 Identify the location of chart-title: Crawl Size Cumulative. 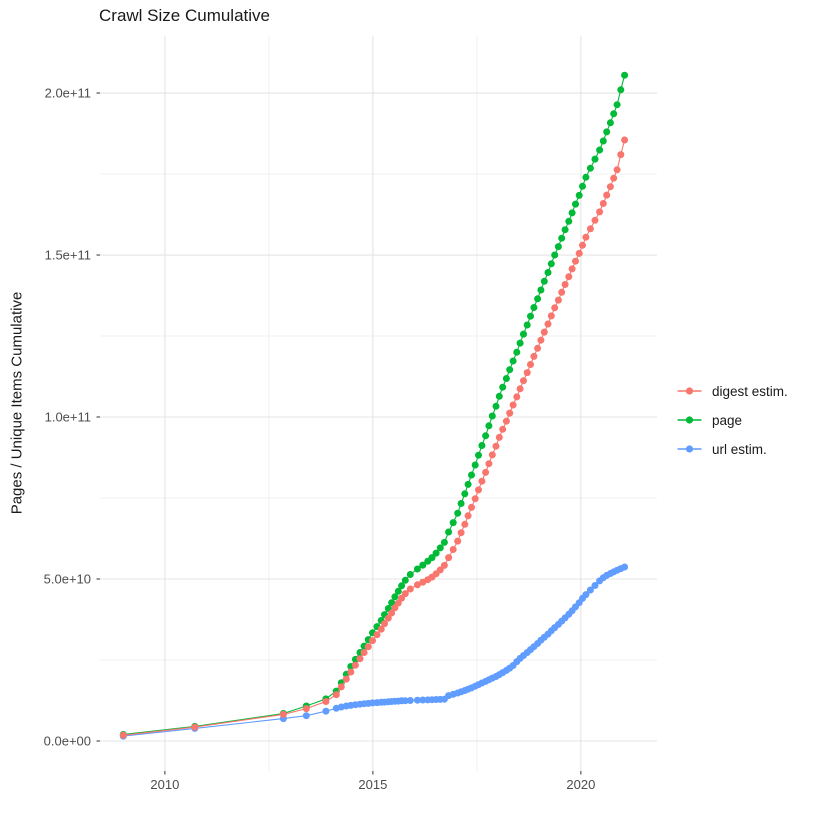
(184, 15).